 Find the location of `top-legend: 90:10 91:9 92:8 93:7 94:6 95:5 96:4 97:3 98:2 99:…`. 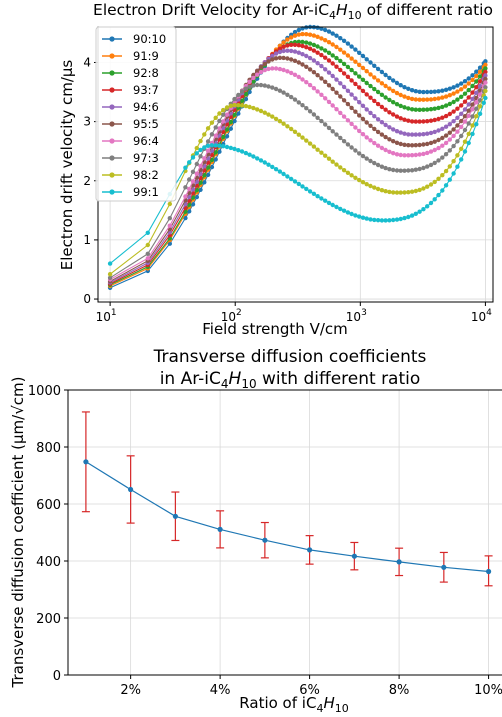

top-legend: 90:10 91:9 92:8 93:7 94:6 95:5 96:4 97:3 98:2 99:… is located at coordinates (136, 114).